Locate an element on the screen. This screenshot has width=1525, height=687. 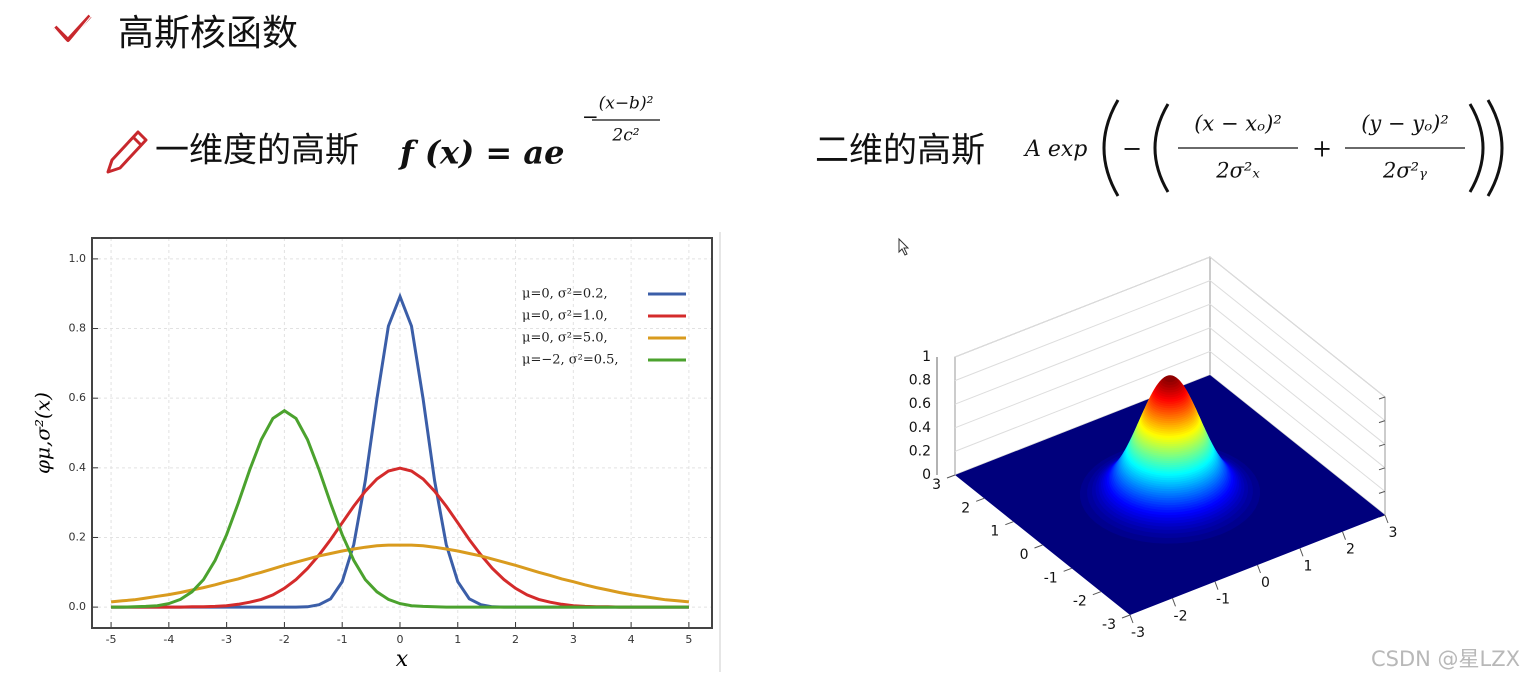
slide-title: 高斯核函数 is located at coordinates (208, 33).